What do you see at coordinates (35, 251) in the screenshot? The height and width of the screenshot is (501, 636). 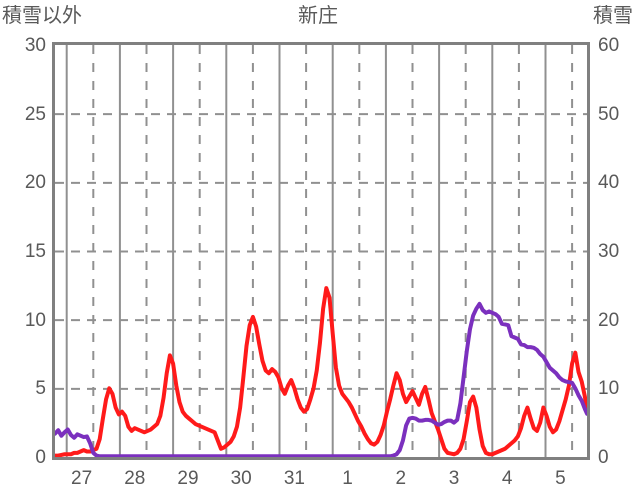 I see `y-tick-label-left: 15` at bounding box center [35, 251].